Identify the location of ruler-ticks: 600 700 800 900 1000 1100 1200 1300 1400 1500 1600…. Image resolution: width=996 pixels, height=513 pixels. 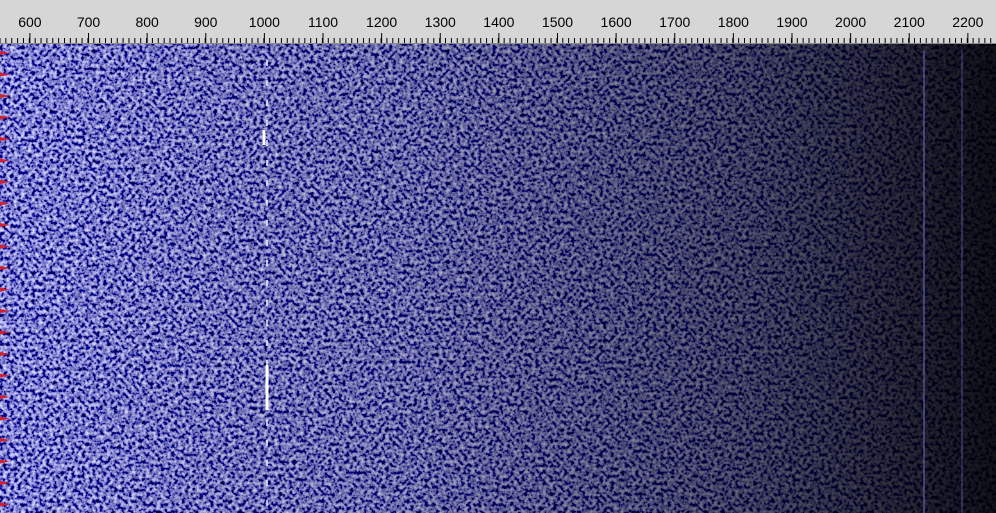
(496, 28).